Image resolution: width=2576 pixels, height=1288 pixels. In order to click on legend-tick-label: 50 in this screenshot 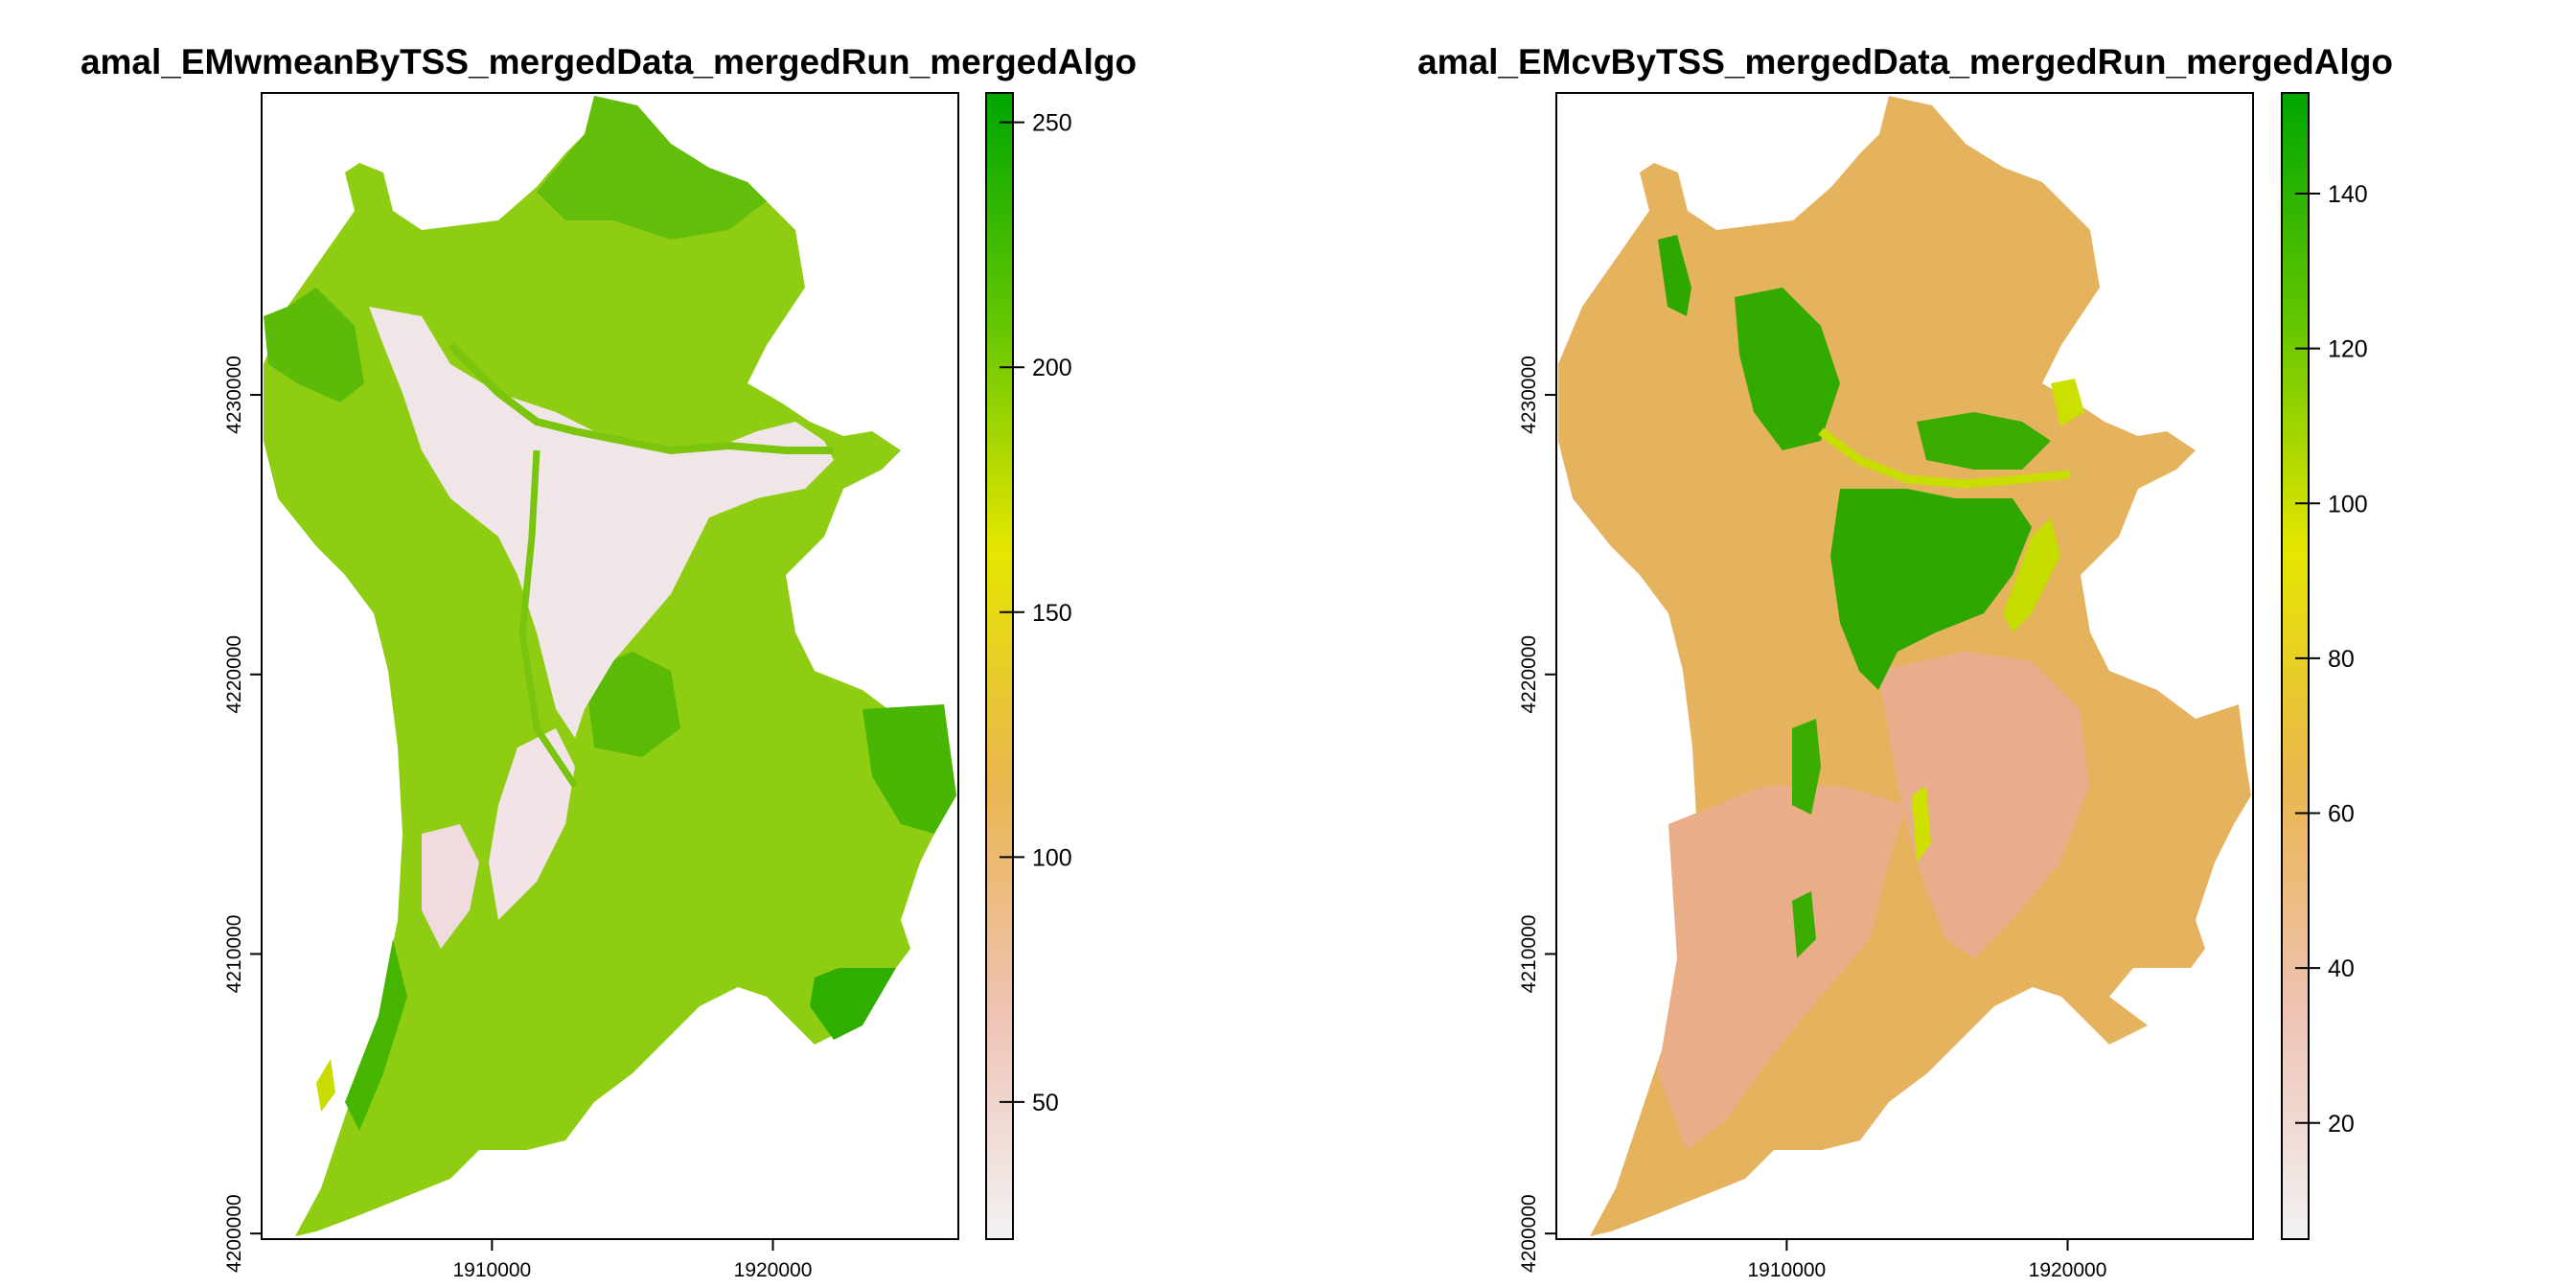, I will do `click(1045, 1103)`.